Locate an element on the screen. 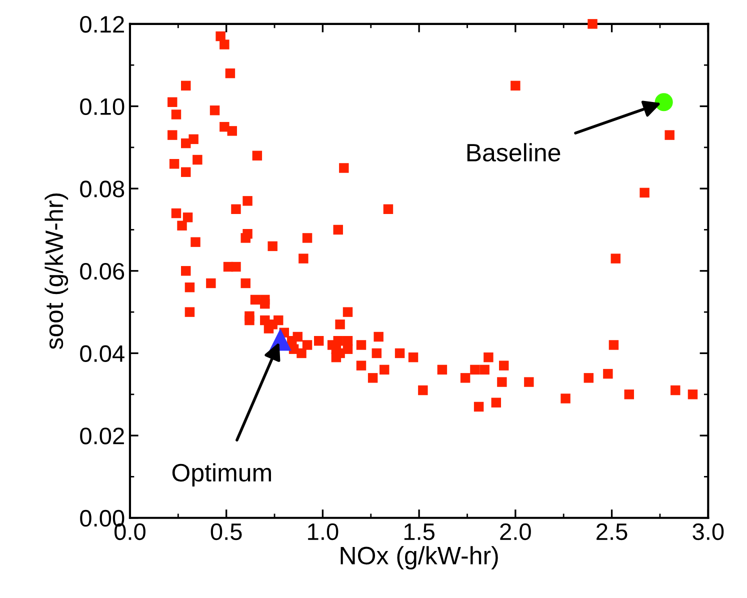  x-tick-label: 1.5 is located at coordinates (419, 532).